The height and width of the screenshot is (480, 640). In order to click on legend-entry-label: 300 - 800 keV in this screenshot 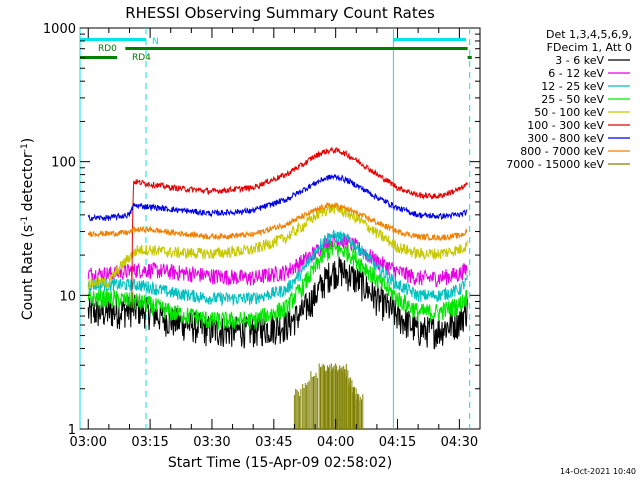, I will do `click(565, 138)`.